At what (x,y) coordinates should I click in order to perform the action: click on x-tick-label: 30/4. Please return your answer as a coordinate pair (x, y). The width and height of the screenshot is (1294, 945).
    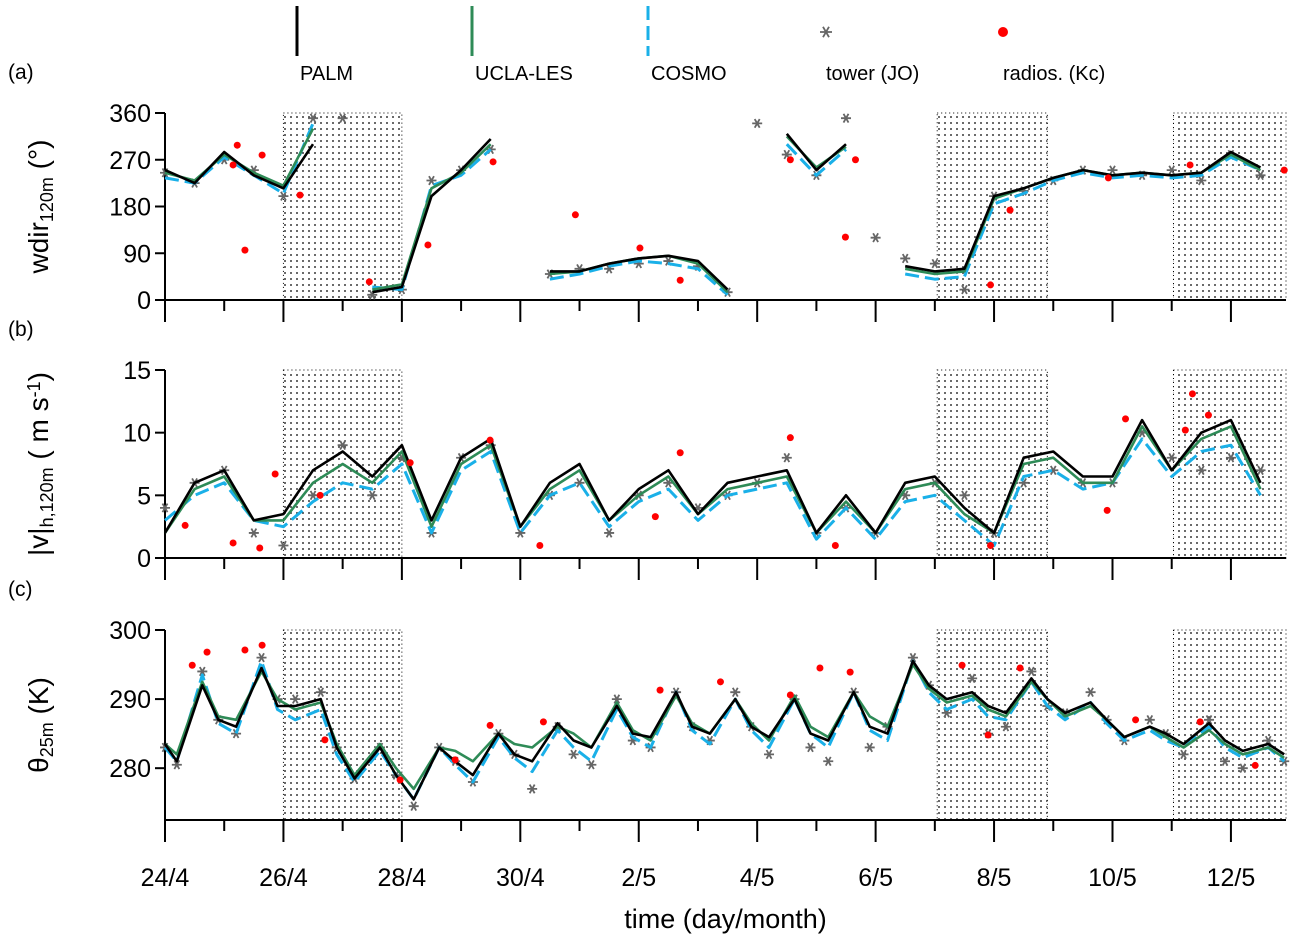
    Looking at the image, I should click on (520, 878).